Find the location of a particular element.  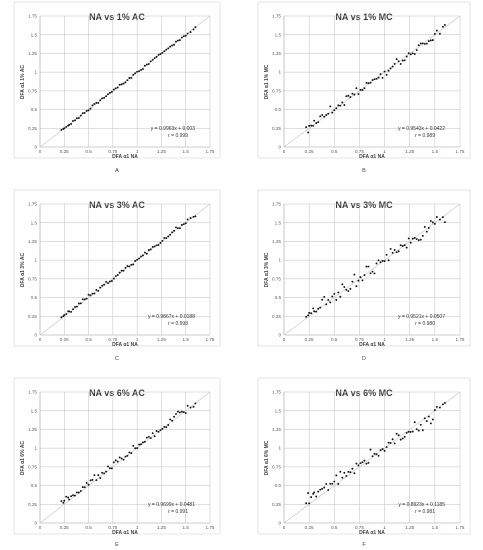

y-axis-label: DFA α1 1% AC is located at coordinates (23, 81).